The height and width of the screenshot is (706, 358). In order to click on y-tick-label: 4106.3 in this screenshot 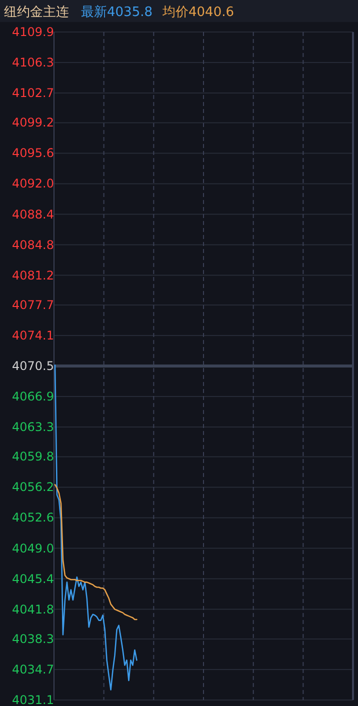, I will do `click(33, 63)`.